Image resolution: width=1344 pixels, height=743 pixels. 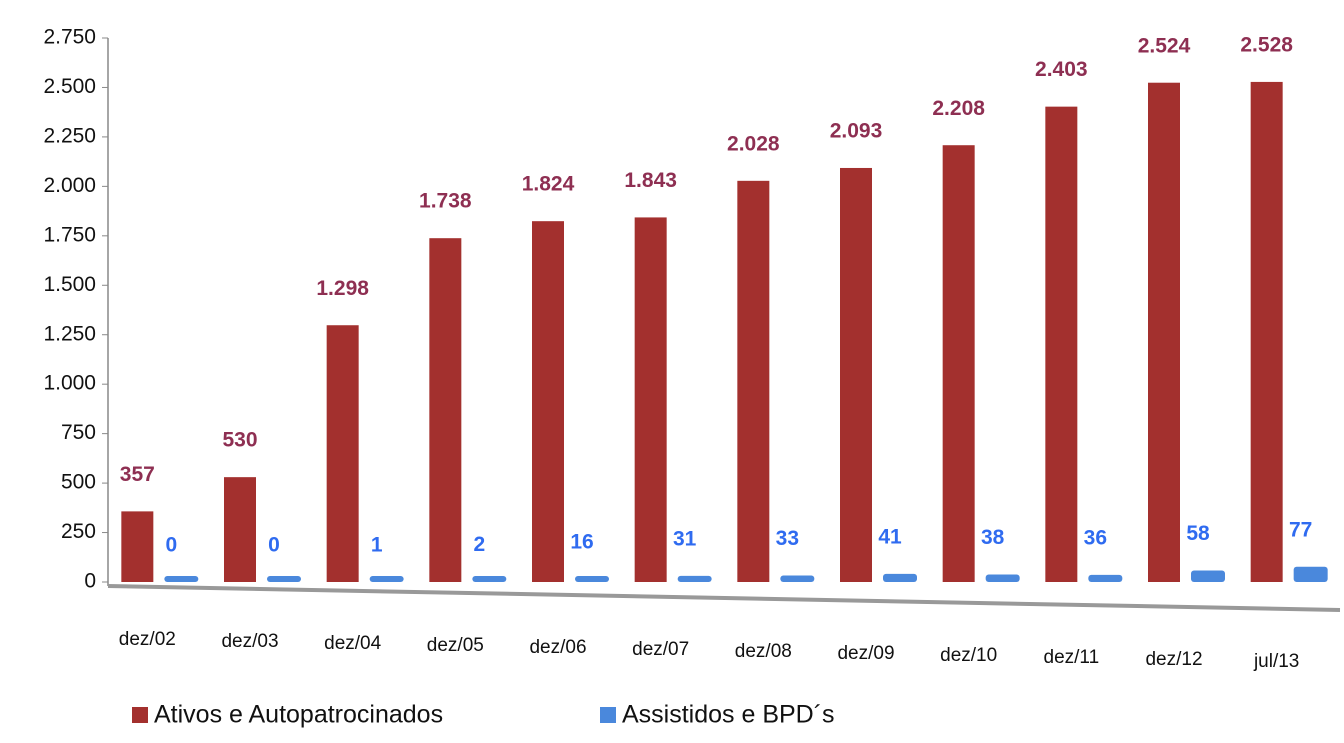 I want to click on value-label: 1, so click(x=377, y=544).